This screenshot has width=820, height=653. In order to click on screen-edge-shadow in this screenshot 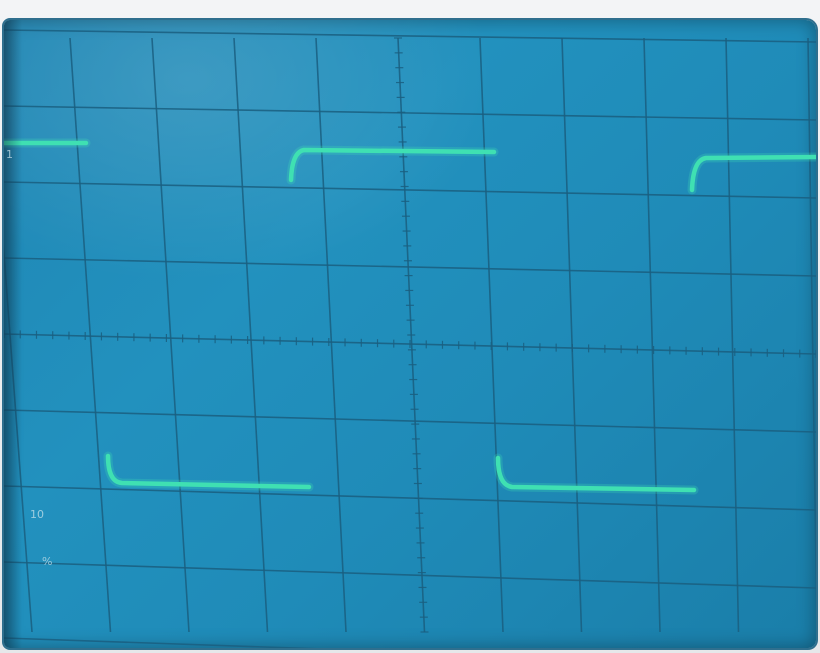, I will do `click(13, 334)`.